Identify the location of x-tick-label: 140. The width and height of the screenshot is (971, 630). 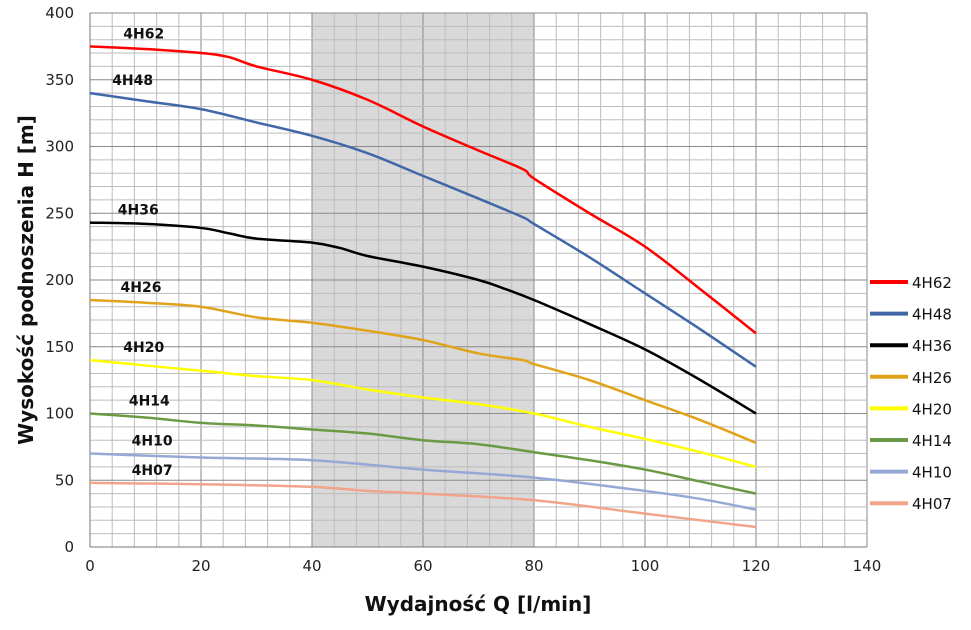
(867, 566).